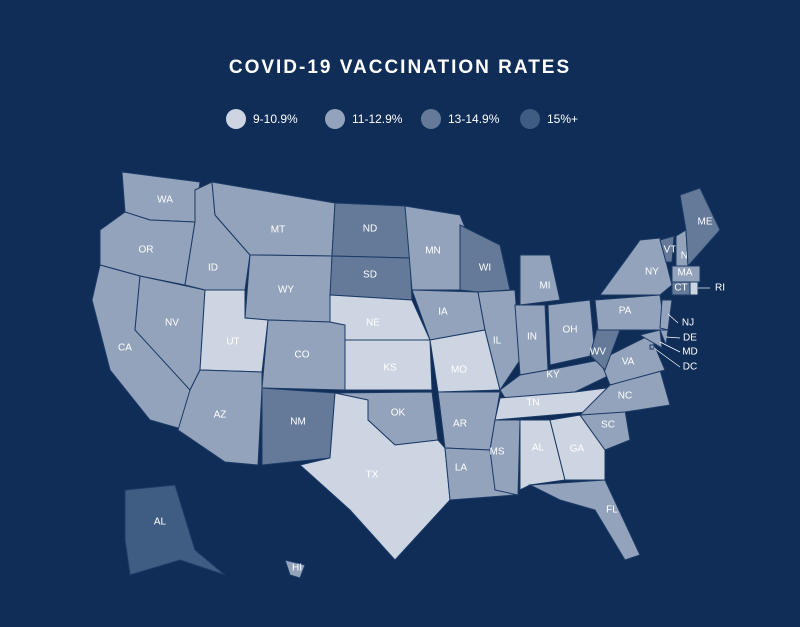  Describe the element at coordinates (625, 311) in the screenshot. I see `state-label: PA` at that location.